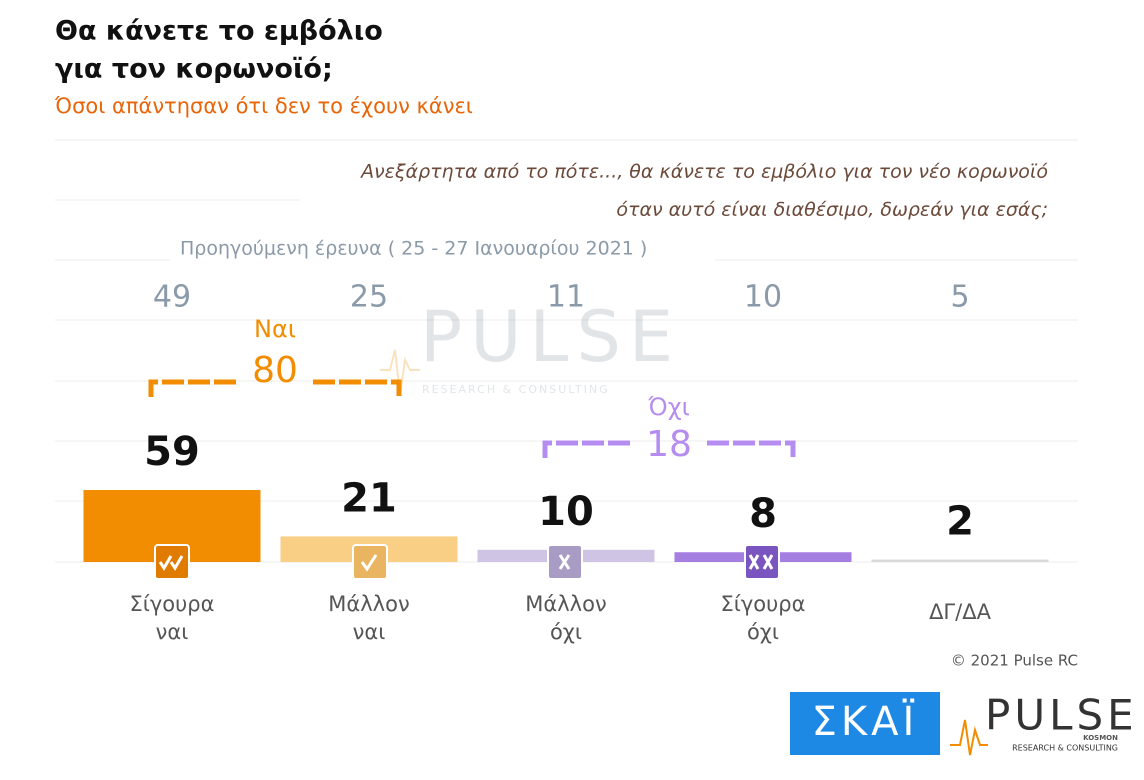 This screenshot has height=780, width=1144. I want to click on previous-value: 5, so click(959, 297).